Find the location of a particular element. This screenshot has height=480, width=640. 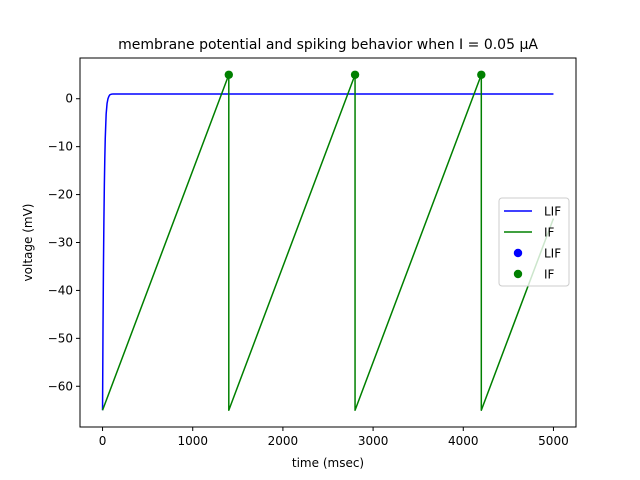

x-tick-label: 1000 is located at coordinates (192, 441).